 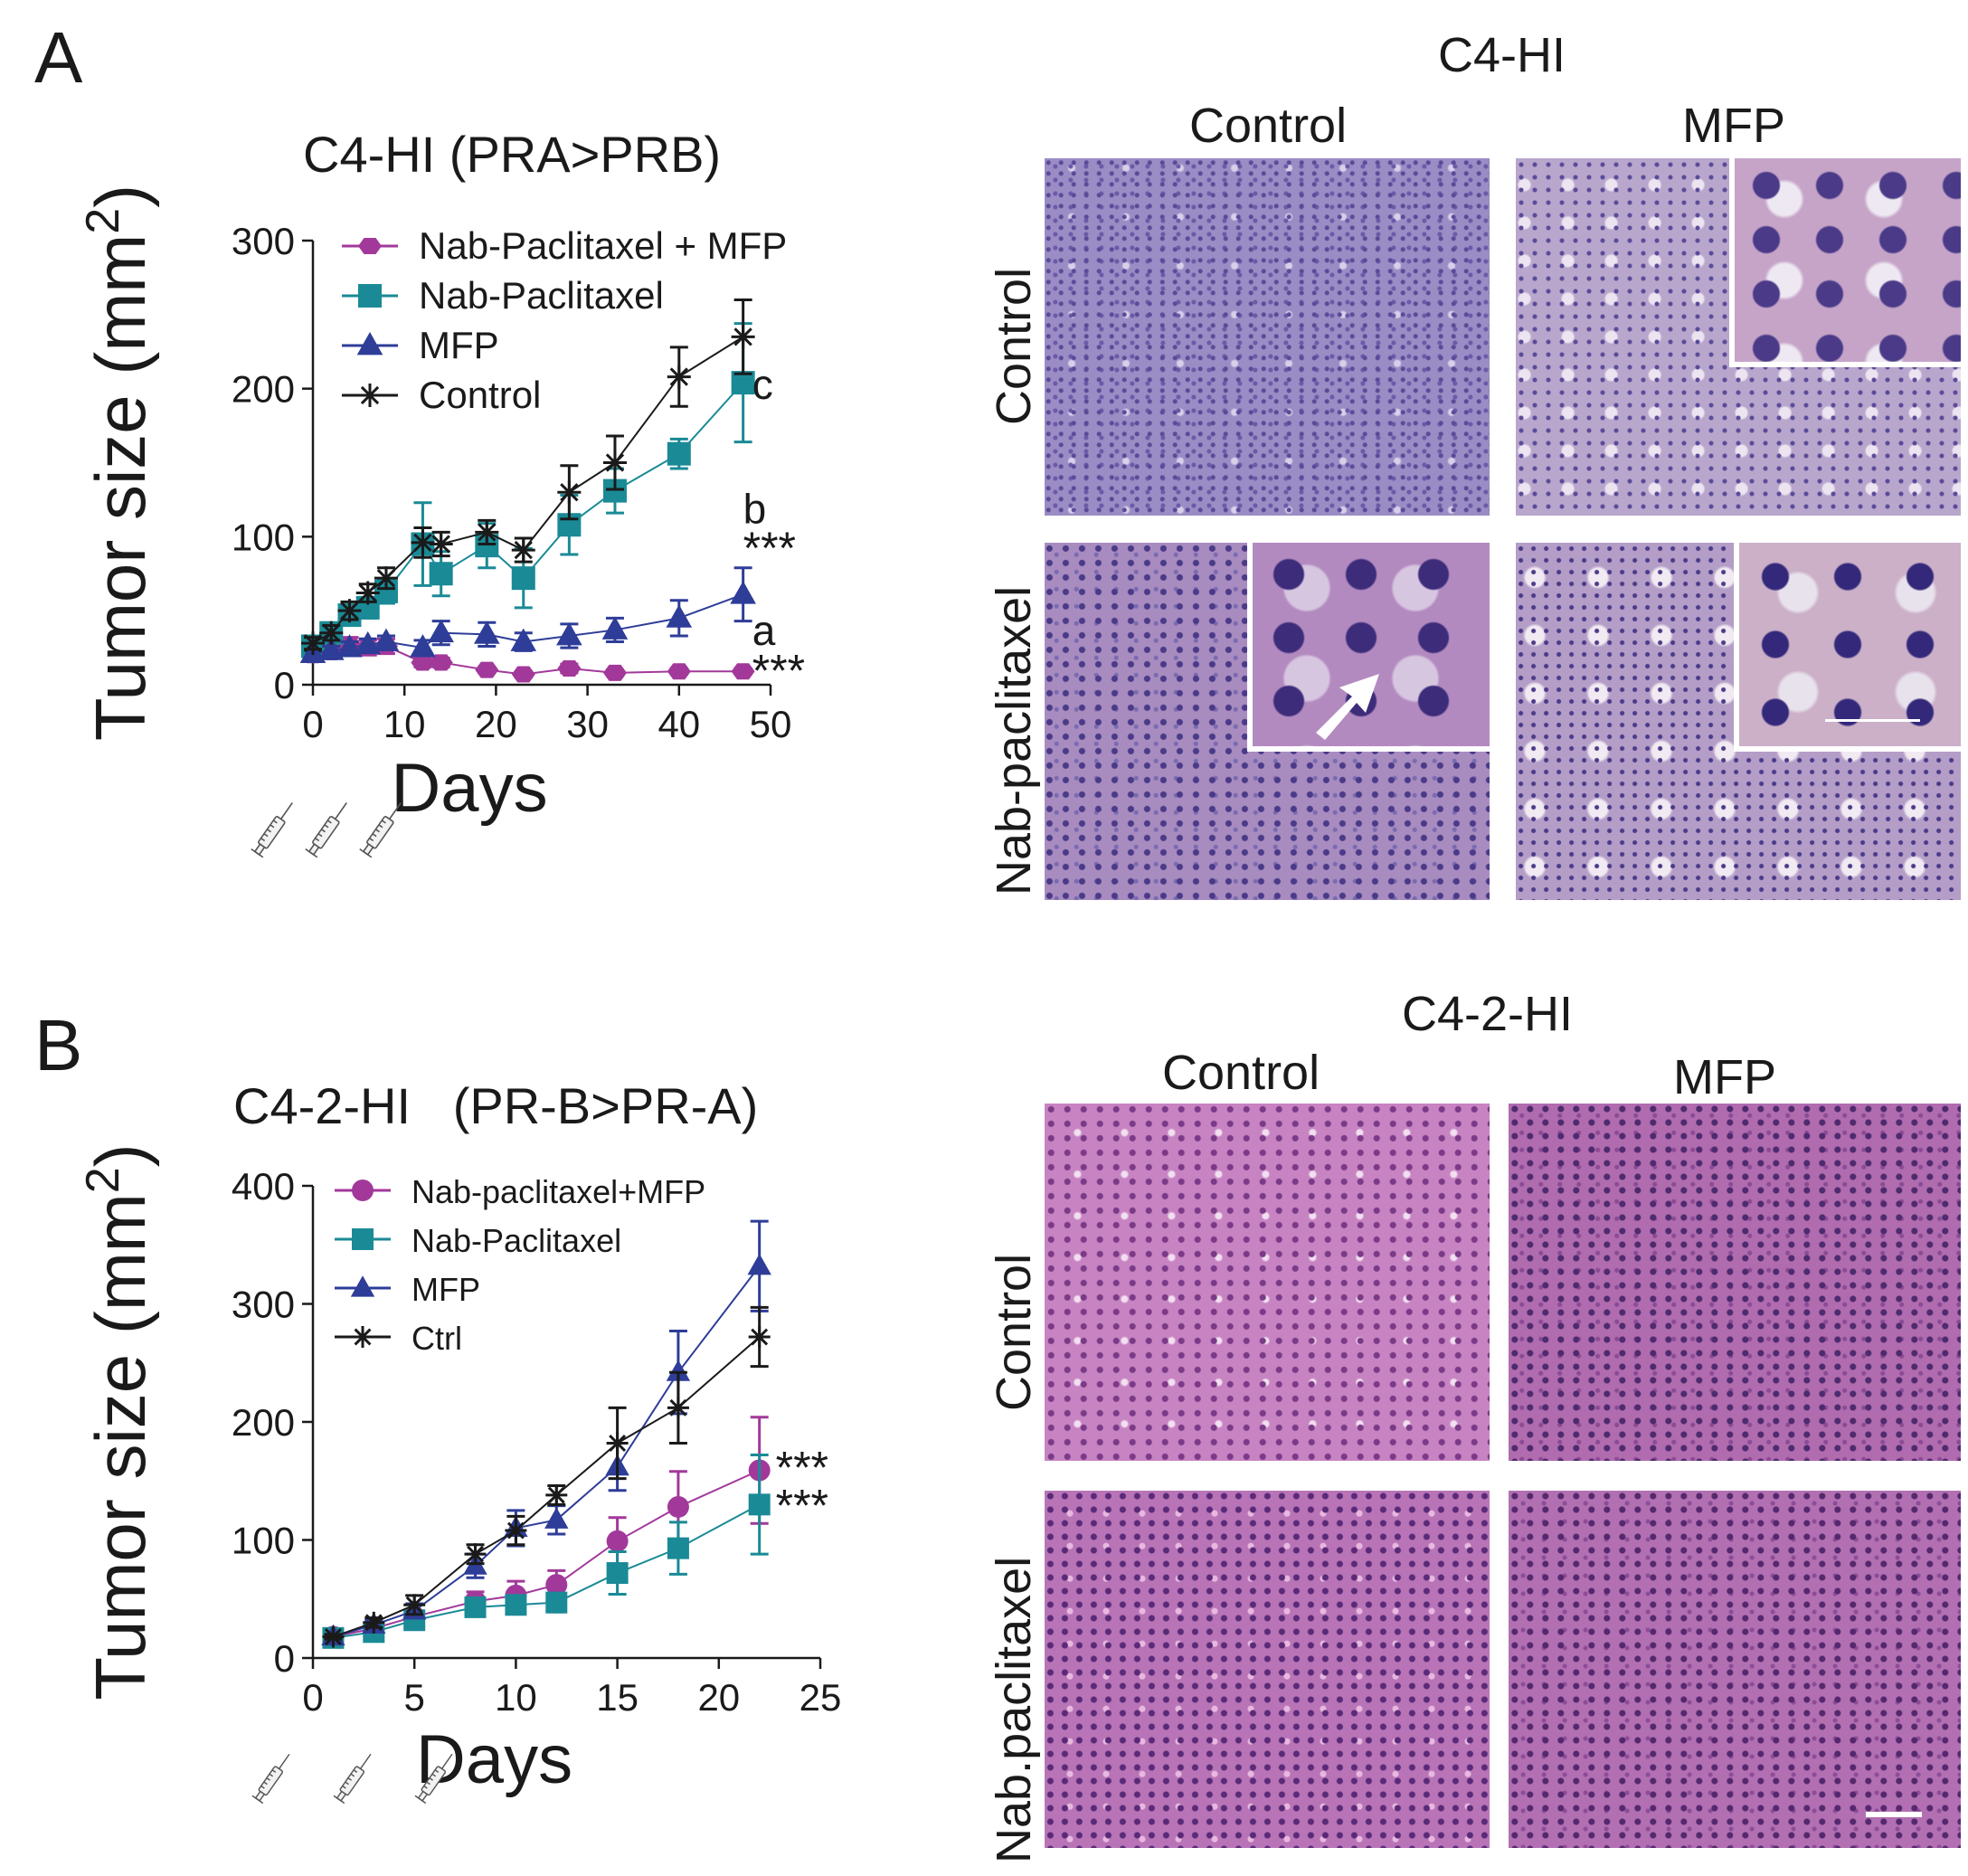 I want to click on legend-item: Nab-paclitaxel+MFP, so click(x=520, y=1191).